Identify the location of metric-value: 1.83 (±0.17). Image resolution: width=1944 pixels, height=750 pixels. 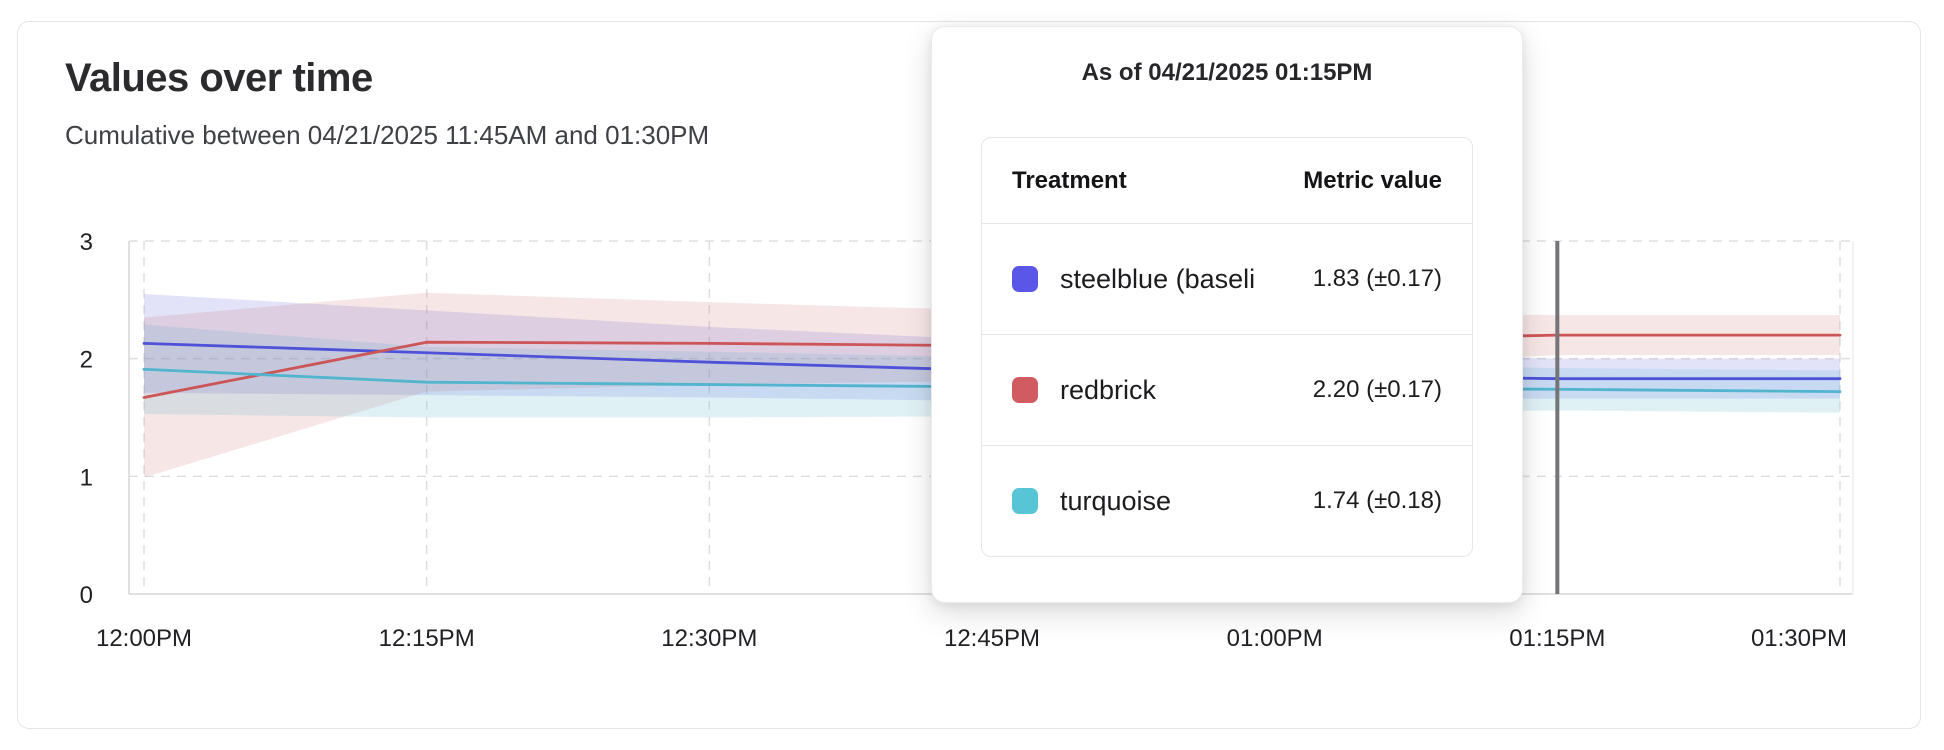
(1377, 278).